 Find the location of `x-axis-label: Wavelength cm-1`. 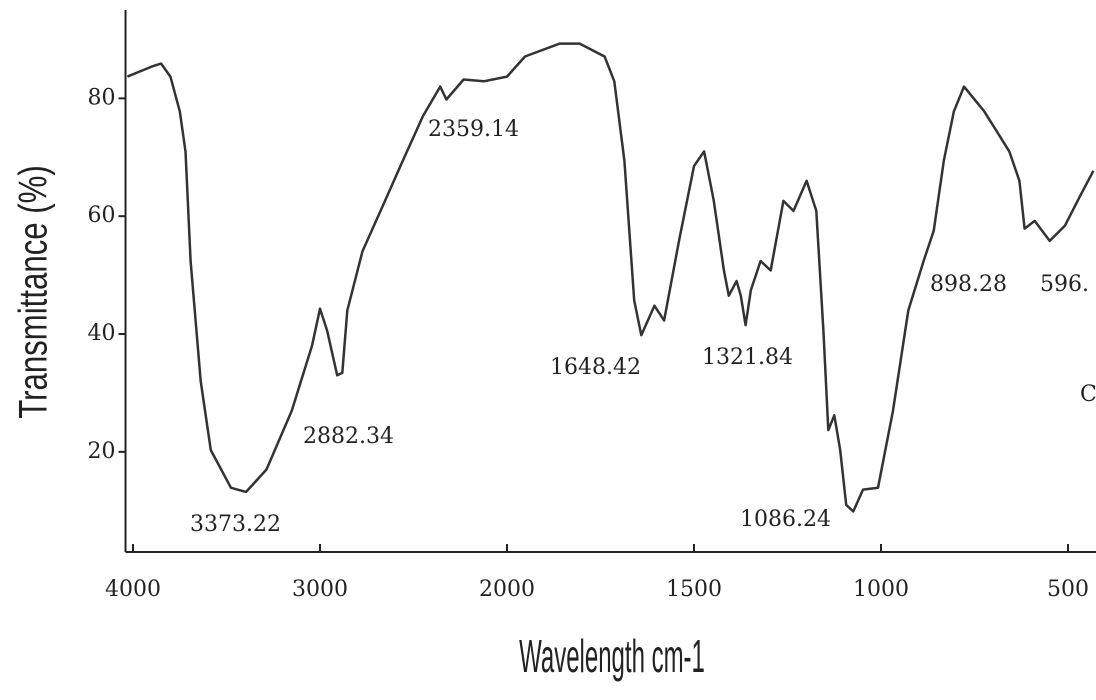

x-axis-label: Wavelength cm-1 is located at coordinates (612, 656).